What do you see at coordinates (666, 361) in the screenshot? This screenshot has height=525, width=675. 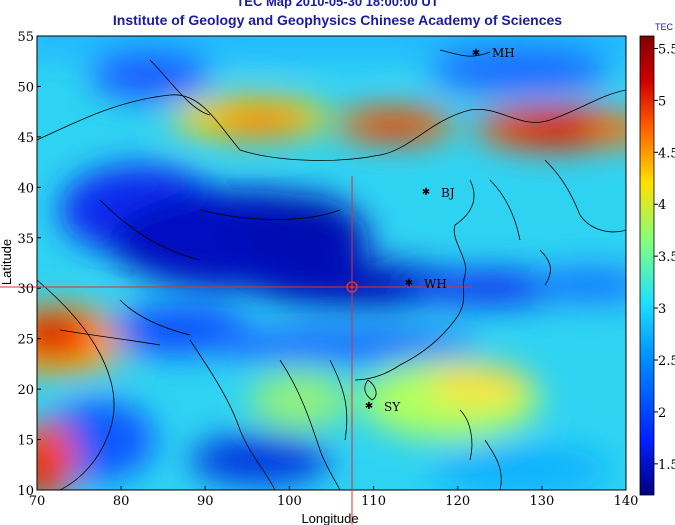 I see `colorbar-tick-label: 2.5` at bounding box center [666, 361].